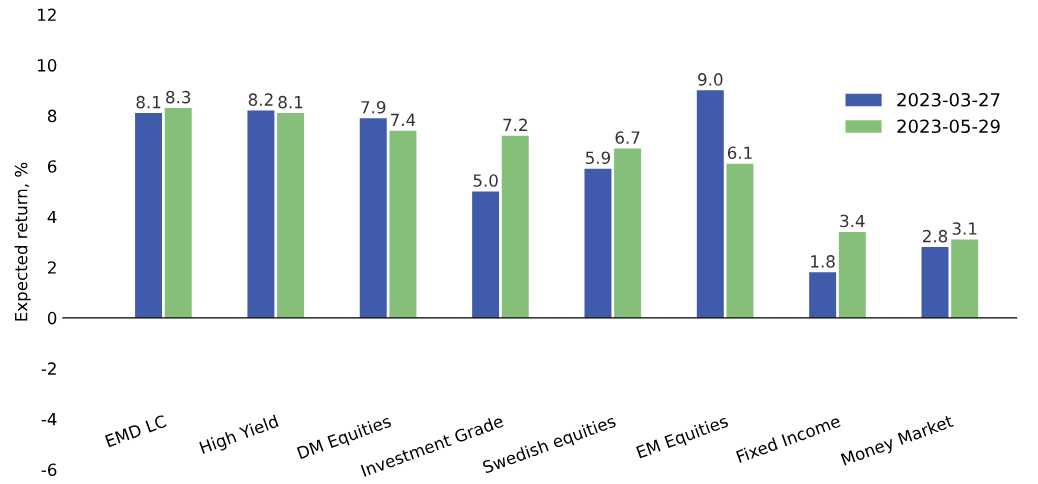  I want to click on y-tick-label: 6, so click(52, 166).